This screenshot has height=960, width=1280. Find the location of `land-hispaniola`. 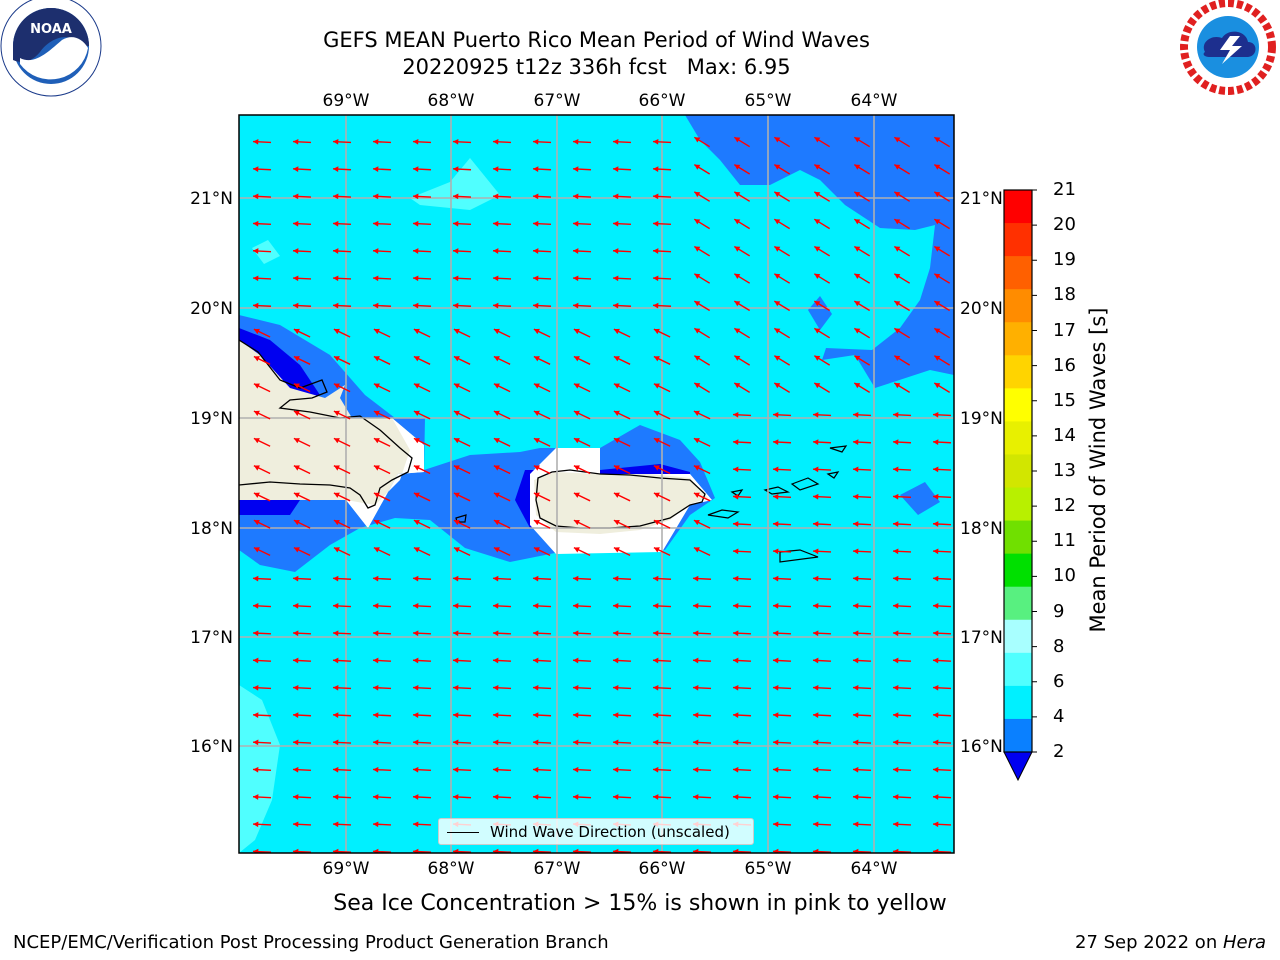

land-hispaniola is located at coordinates (331, 434).